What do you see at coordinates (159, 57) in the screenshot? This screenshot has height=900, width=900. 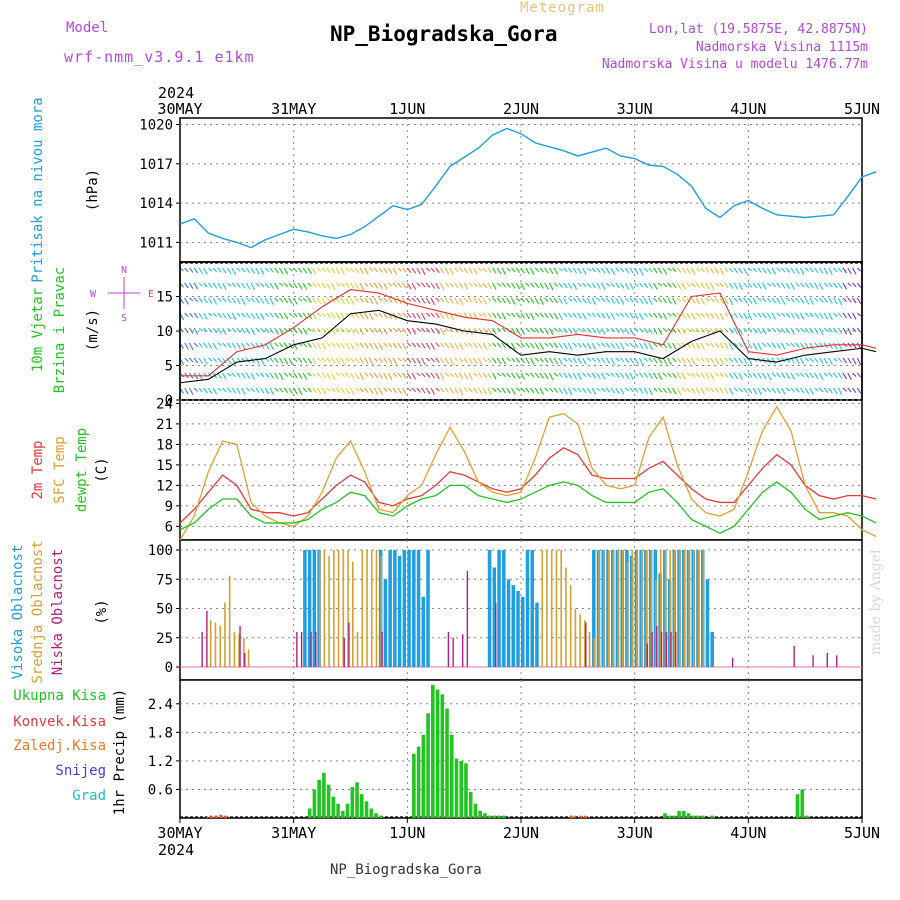 I see `model-name: wrf-nmm_v3.9.1 e1km` at bounding box center [159, 57].